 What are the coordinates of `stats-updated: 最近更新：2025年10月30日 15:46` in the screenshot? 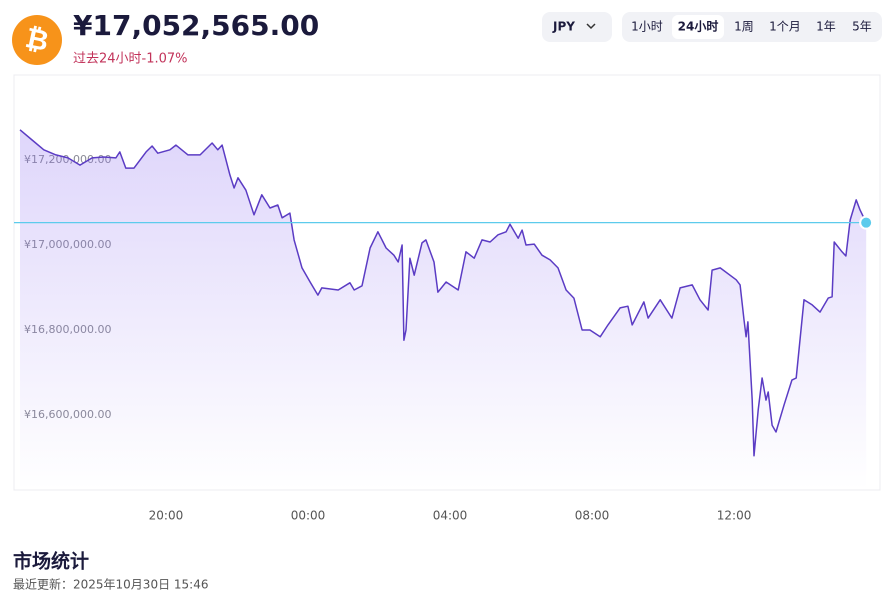 It's located at (110, 584).